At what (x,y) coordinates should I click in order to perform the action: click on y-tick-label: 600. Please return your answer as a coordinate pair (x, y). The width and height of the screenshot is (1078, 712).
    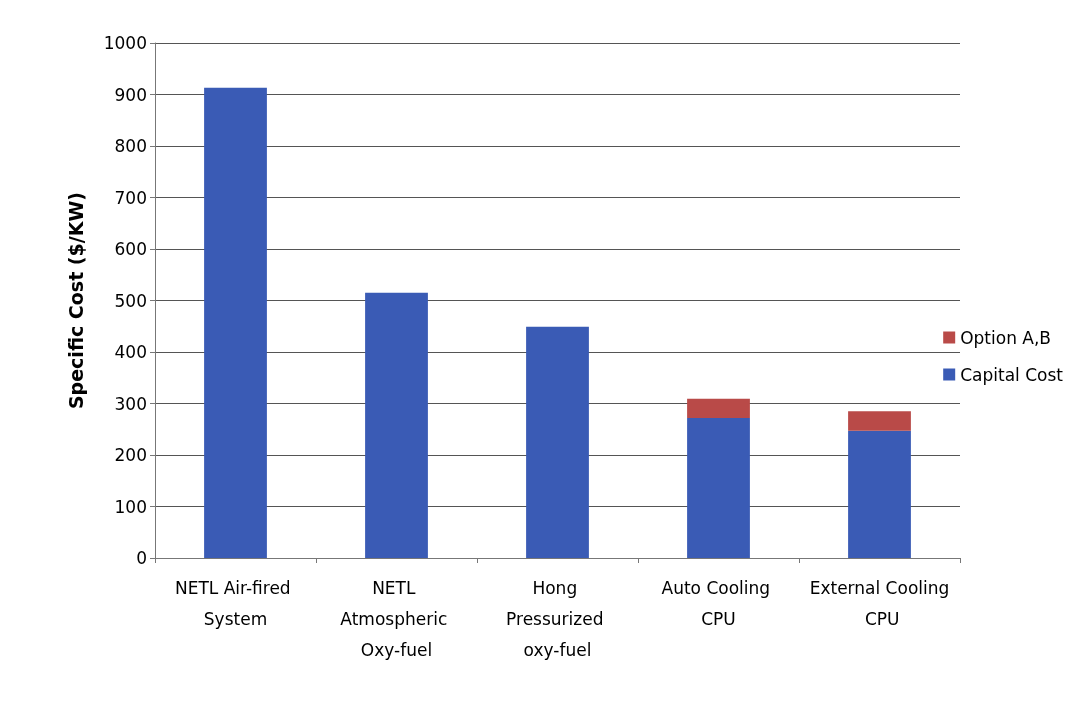
    Looking at the image, I should click on (130, 249).